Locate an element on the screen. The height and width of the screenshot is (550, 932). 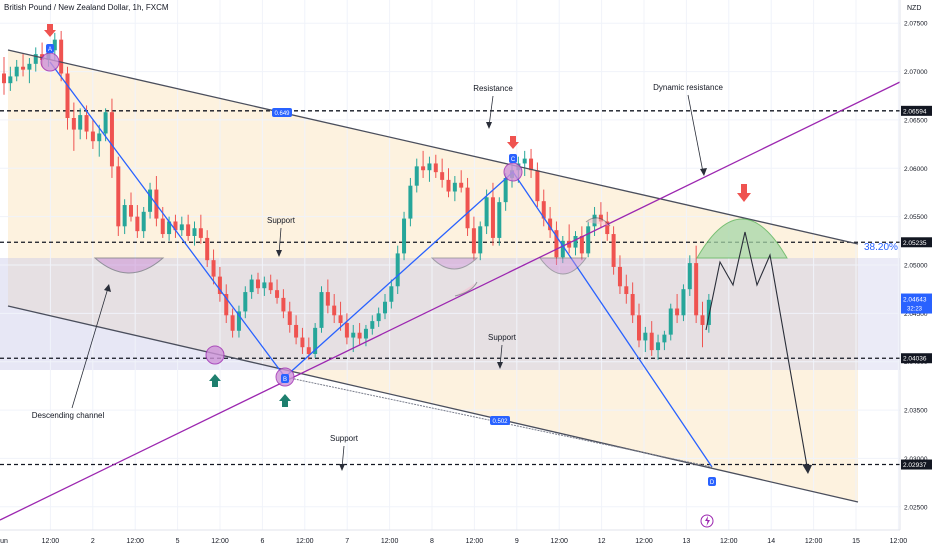
pivot-circle-a is located at coordinates (50, 62).